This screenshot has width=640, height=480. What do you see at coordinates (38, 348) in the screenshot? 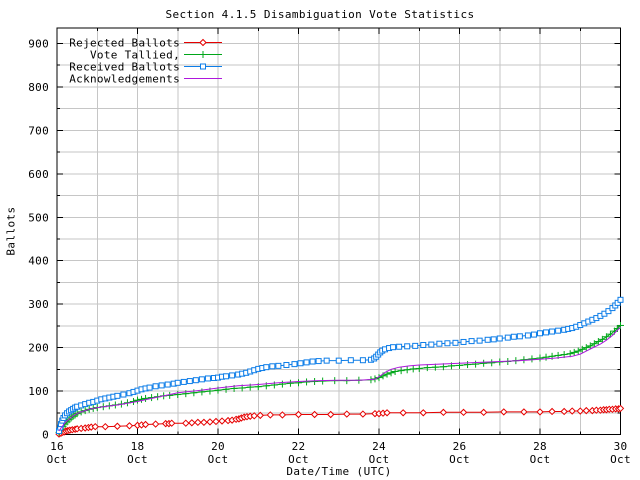
I see `y-tick-label: 200` at bounding box center [38, 348].